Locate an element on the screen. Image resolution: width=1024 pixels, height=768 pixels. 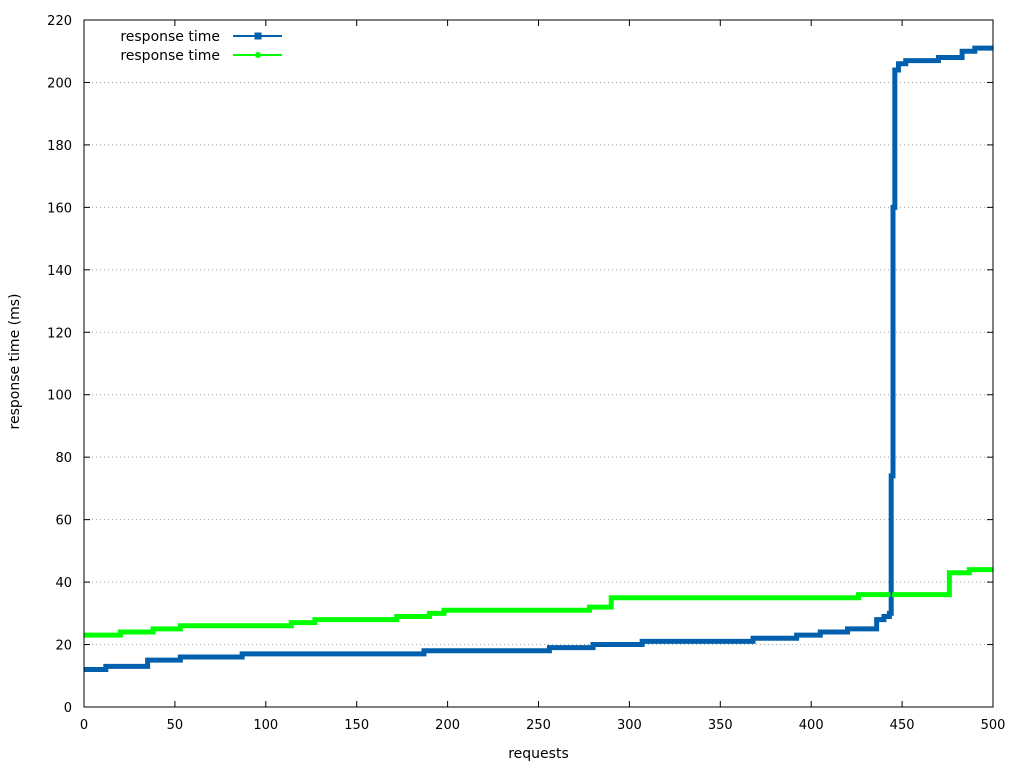
legend-label-series-1: response time is located at coordinates (170, 37).